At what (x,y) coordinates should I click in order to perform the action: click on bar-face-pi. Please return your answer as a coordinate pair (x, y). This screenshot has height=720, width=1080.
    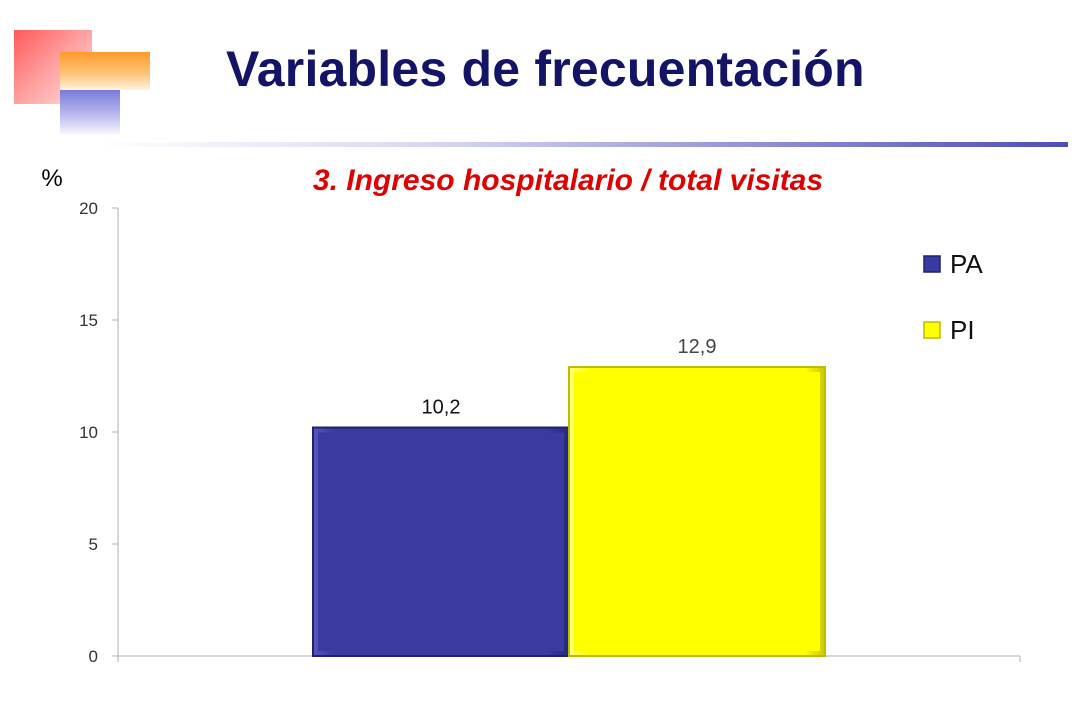
    Looking at the image, I should click on (697, 511).